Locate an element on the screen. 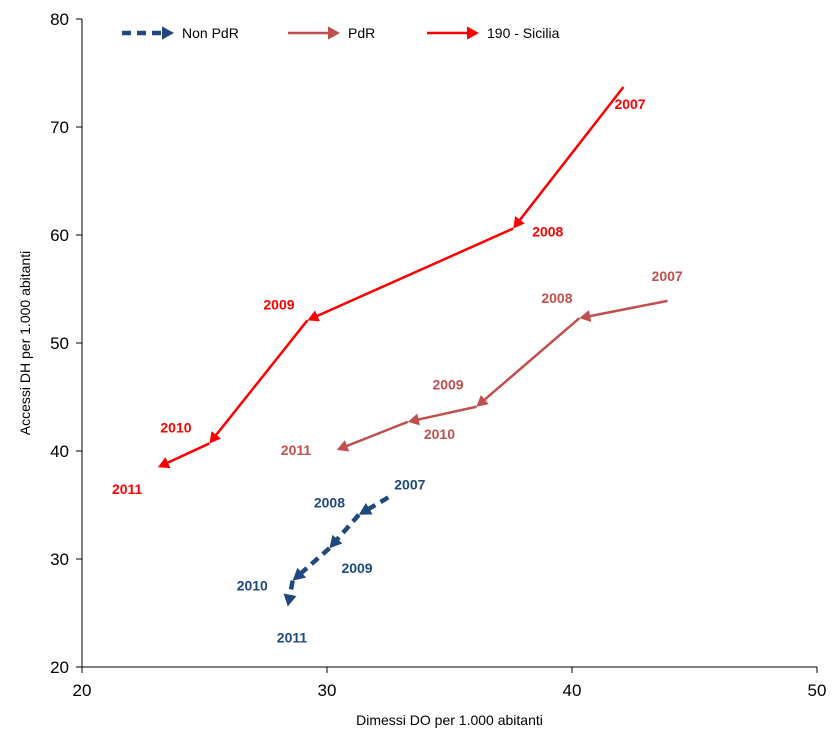  y-tick-label: 50 is located at coordinates (59, 343).